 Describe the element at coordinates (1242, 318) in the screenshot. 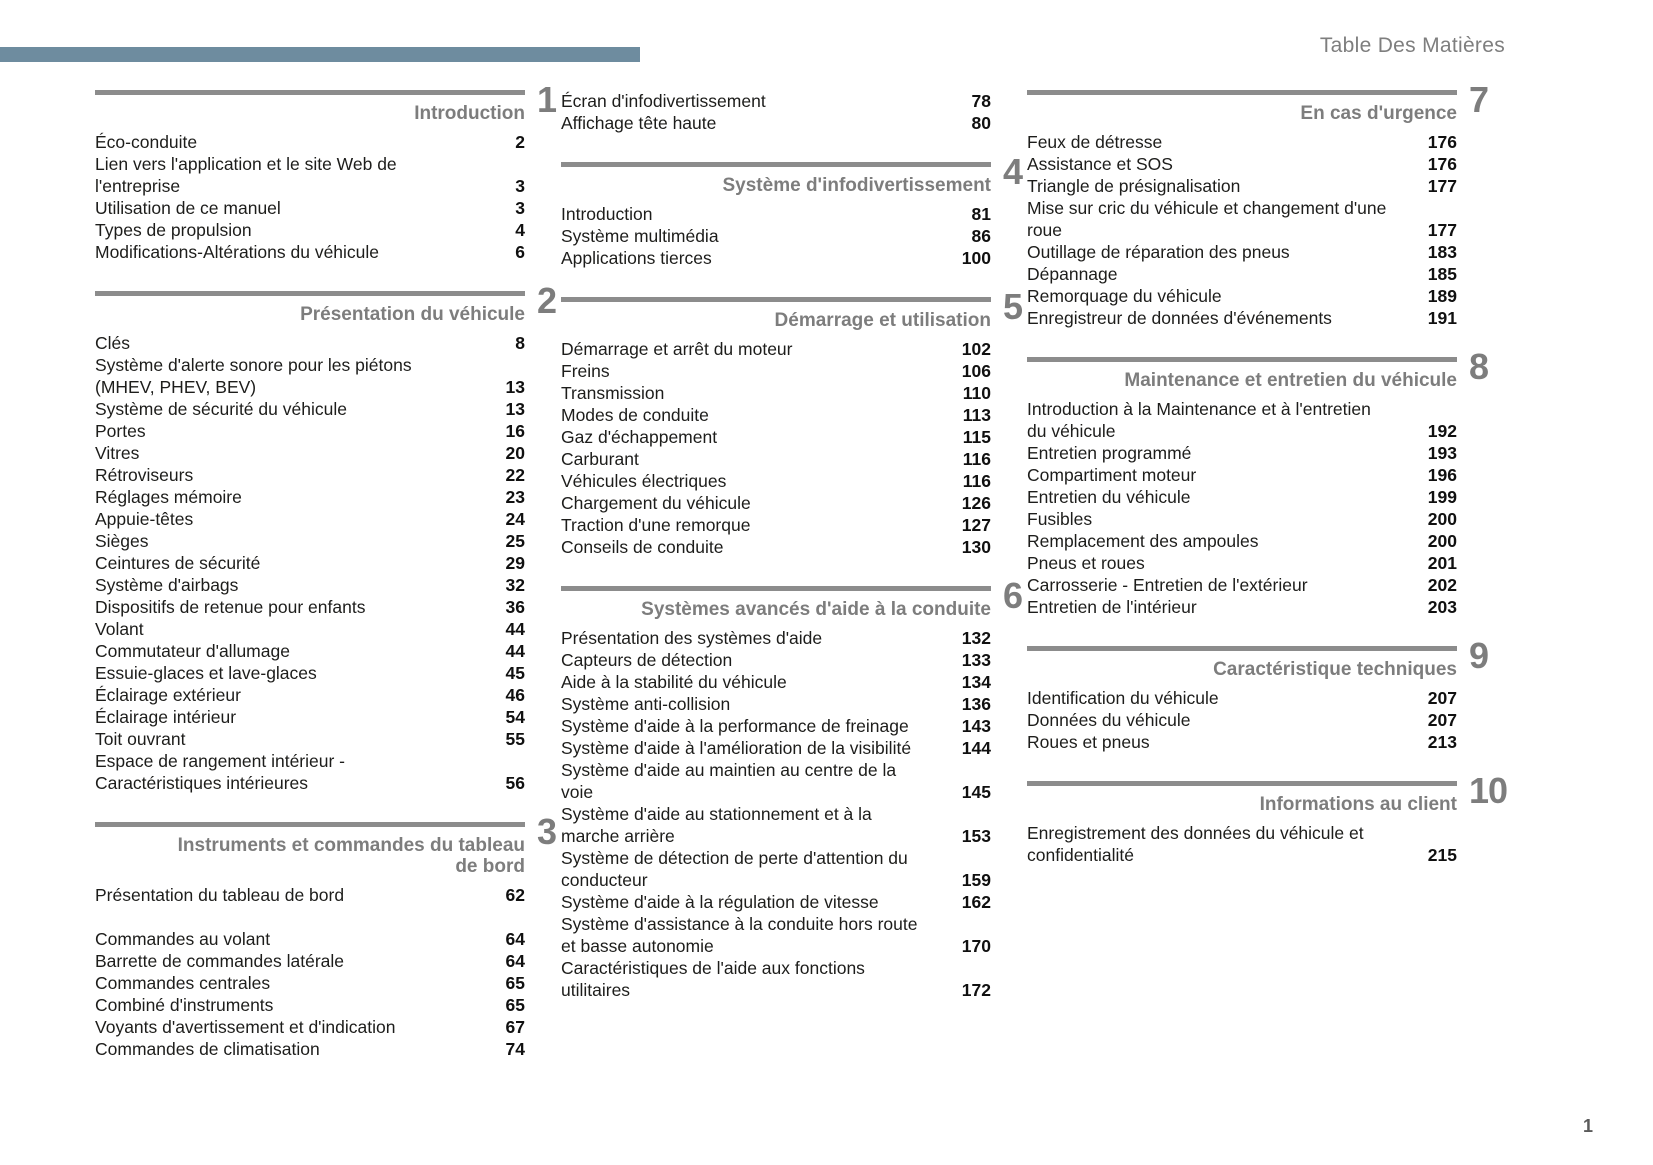

I see `toc-entry: Enregistreur de données d'événements 191` at that location.